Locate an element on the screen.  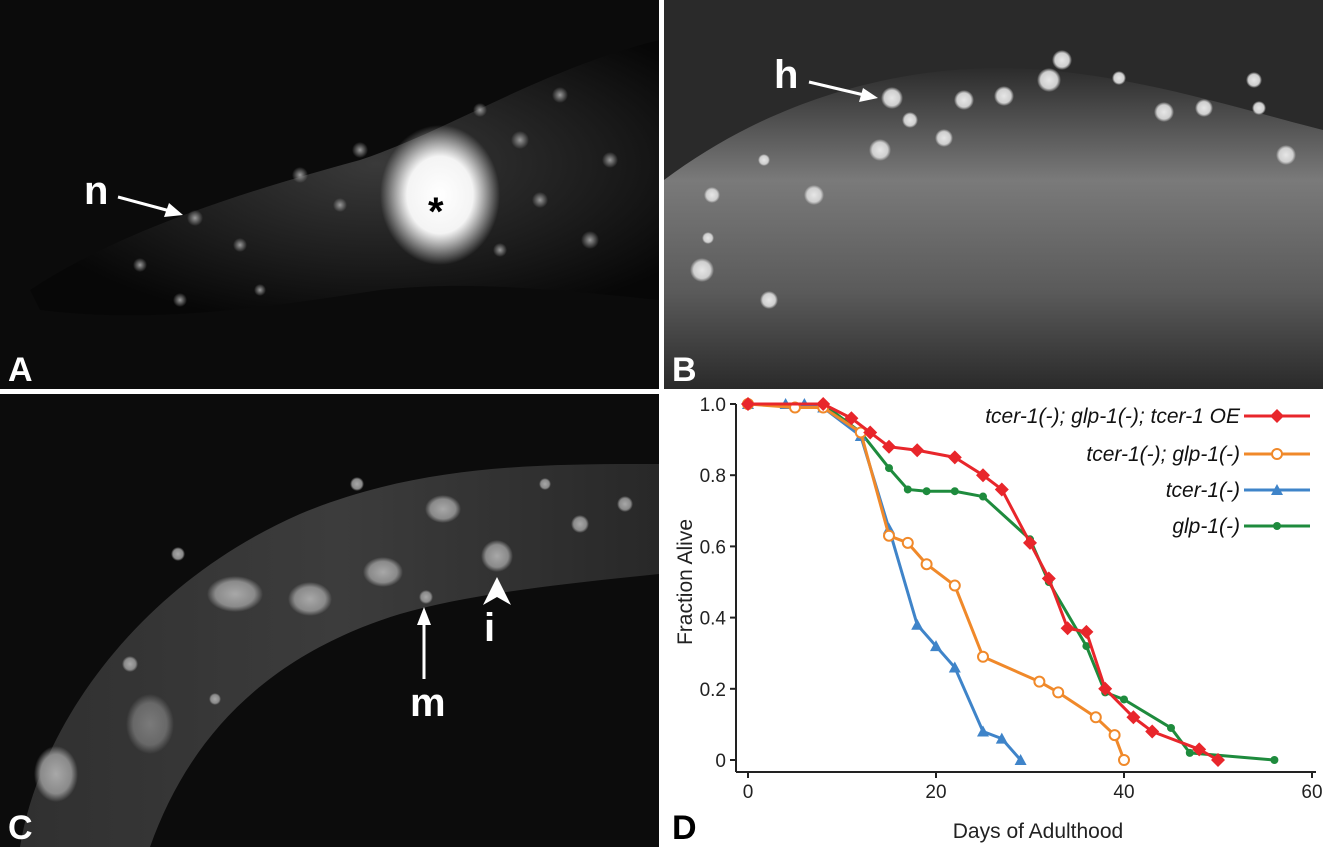
x-tick-label: 0 is located at coordinates (748, 792).